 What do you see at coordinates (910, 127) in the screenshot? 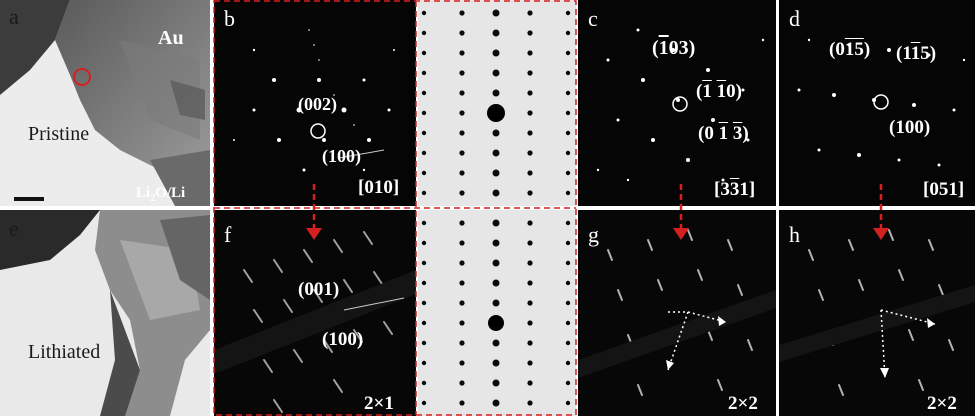
I see `spot-label-d3: (100)` at bounding box center [910, 127].